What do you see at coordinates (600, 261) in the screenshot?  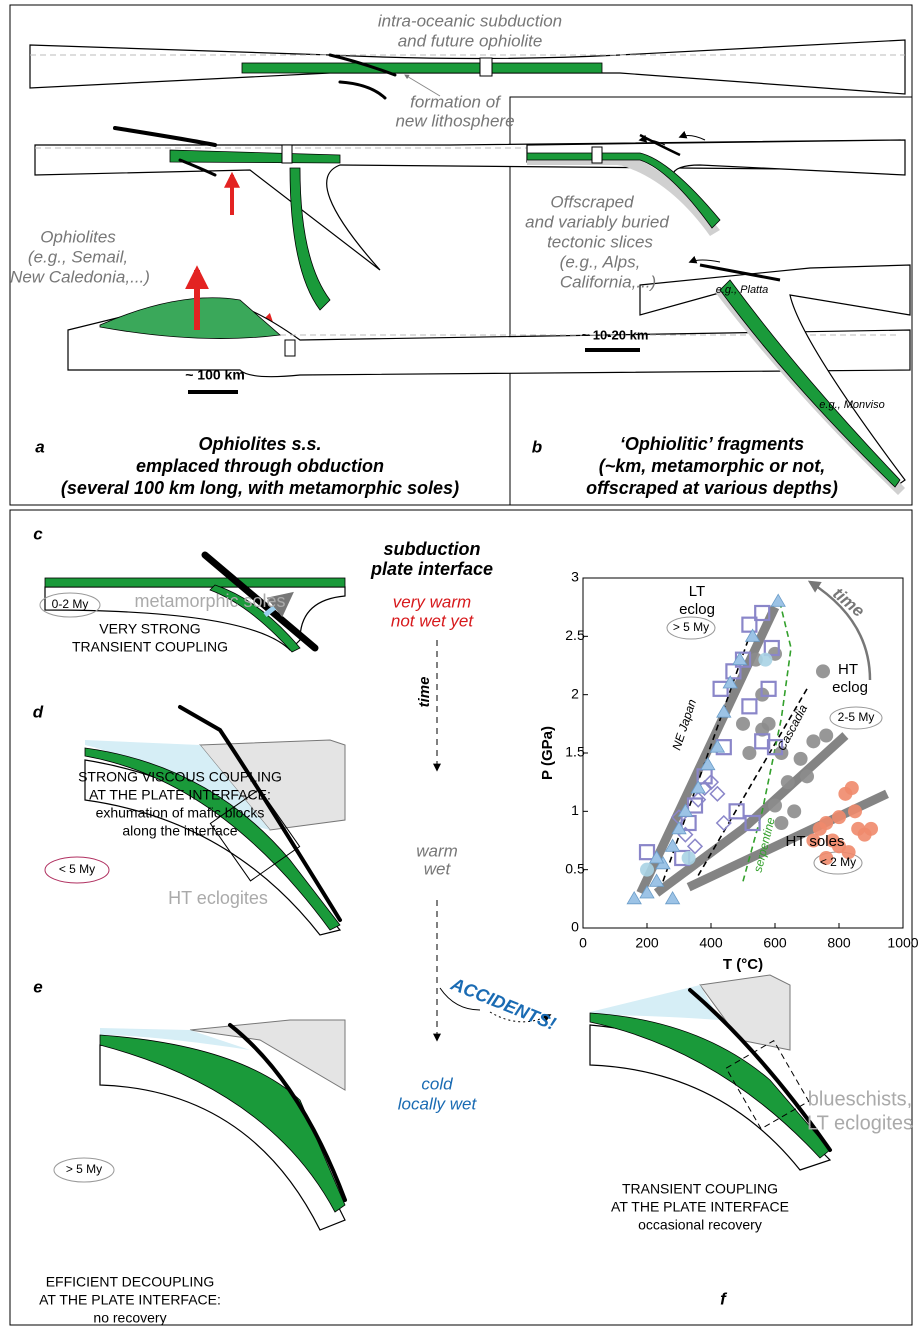 I see `note: (e.g., Alps,` at bounding box center [600, 261].